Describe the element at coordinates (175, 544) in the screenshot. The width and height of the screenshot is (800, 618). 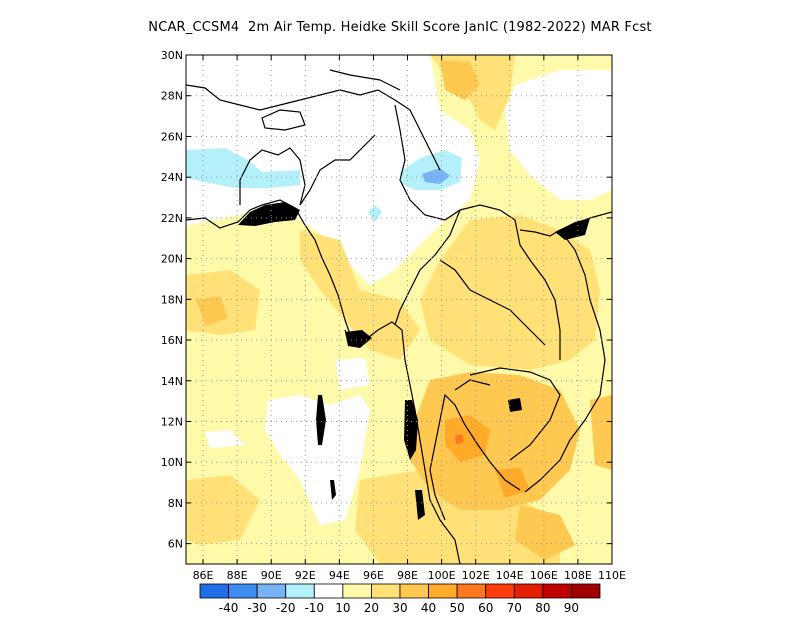
I see `lat-label: 6N` at that location.